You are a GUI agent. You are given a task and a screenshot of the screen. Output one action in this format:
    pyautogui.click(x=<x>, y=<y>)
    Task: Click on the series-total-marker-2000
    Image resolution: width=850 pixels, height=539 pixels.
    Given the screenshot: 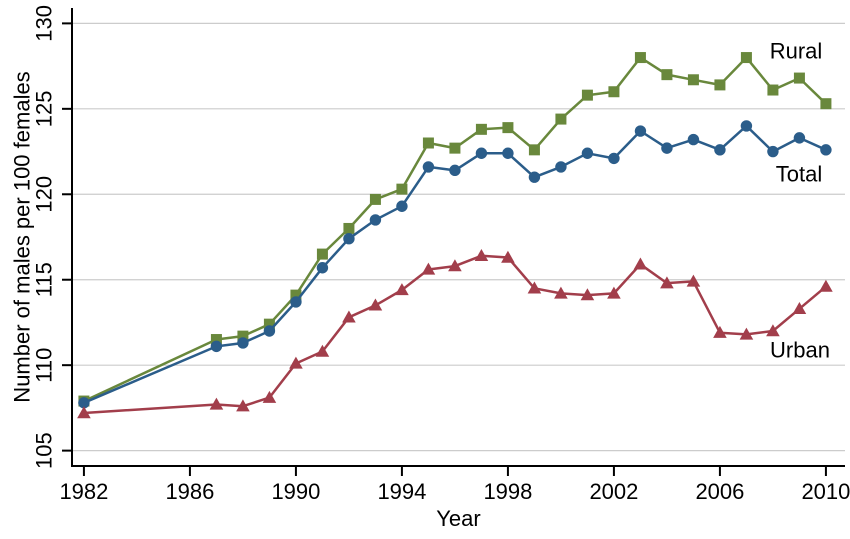 What is the action you would take?
    pyautogui.click(x=560, y=166)
    